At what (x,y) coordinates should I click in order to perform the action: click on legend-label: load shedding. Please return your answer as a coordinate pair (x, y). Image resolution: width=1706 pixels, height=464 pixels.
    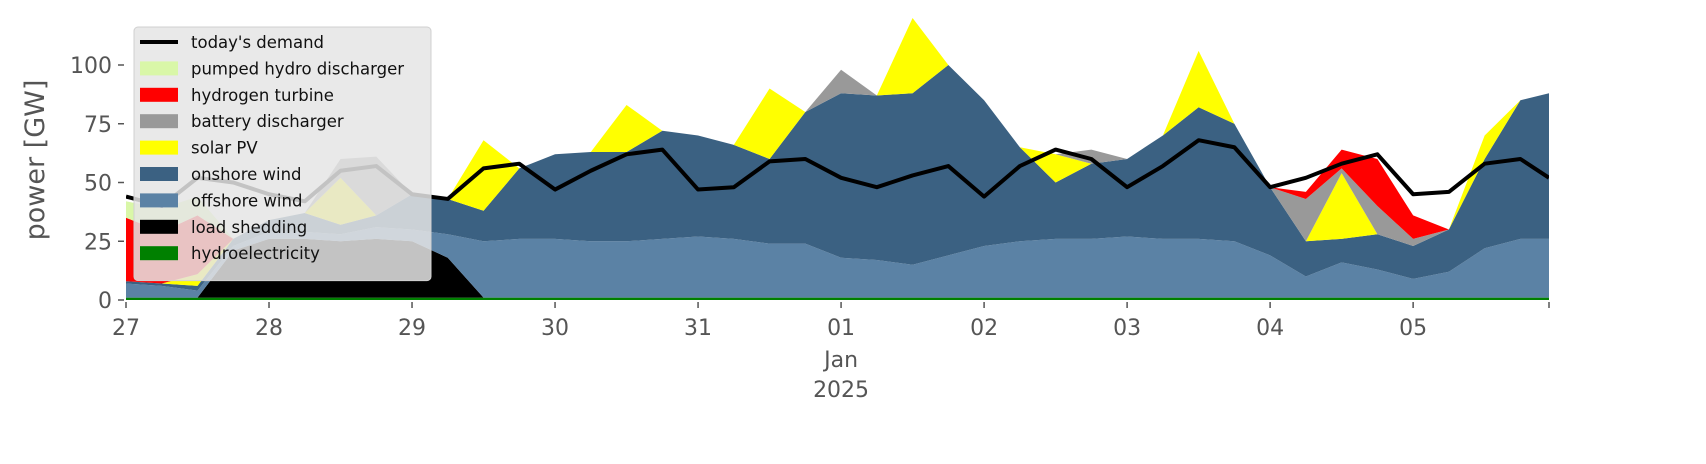
    Looking at the image, I should click on (249, 227).